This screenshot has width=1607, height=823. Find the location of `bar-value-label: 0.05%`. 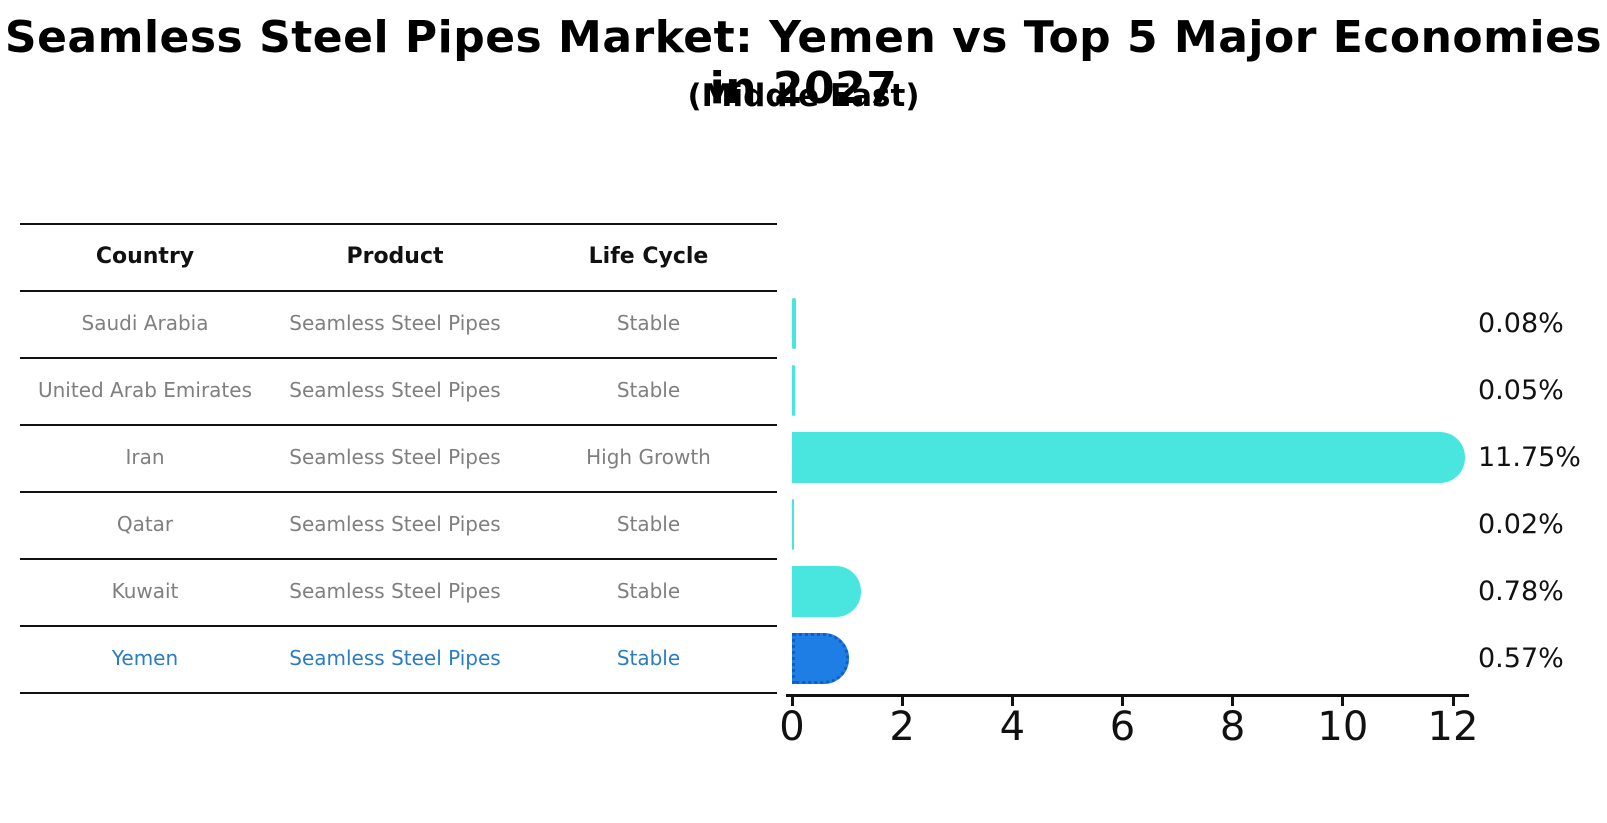

bar-value-label: 0.05% is located at coordinates (1521, 390).